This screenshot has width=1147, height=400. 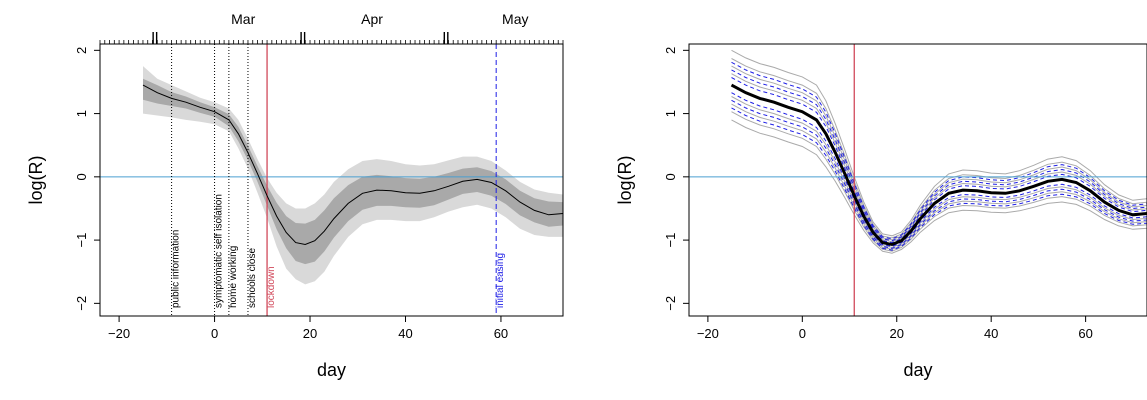 What do you see at coordinates (252, 278) in the screenshot?
I see `intervention-label: schools close` at bounding box center [252, 278].